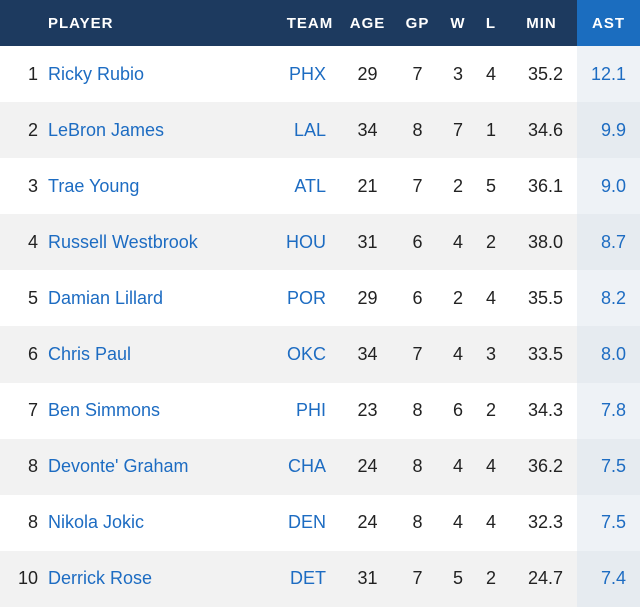 The image size is (640, 607). I want to click on w-cell: 5, so click(458, 578).